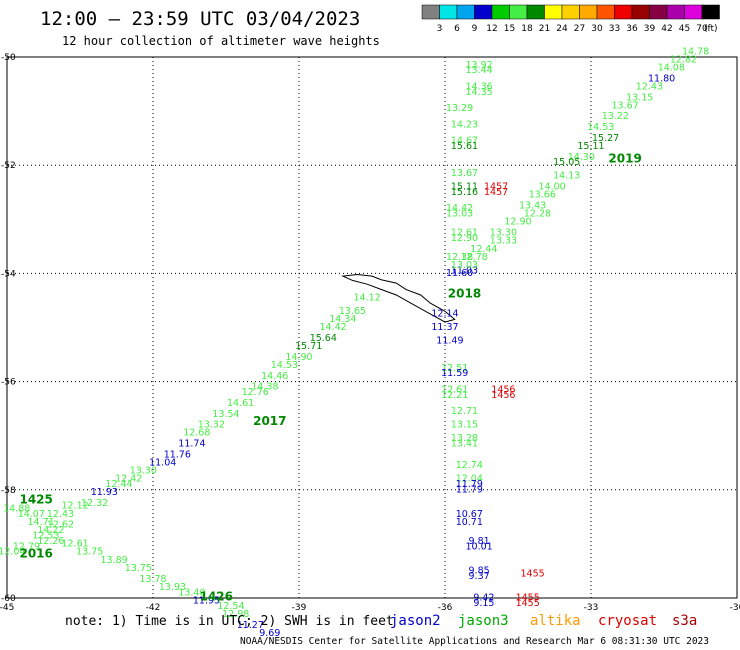  I want to click on swh-point-label: 13.33, so click(503, 241).